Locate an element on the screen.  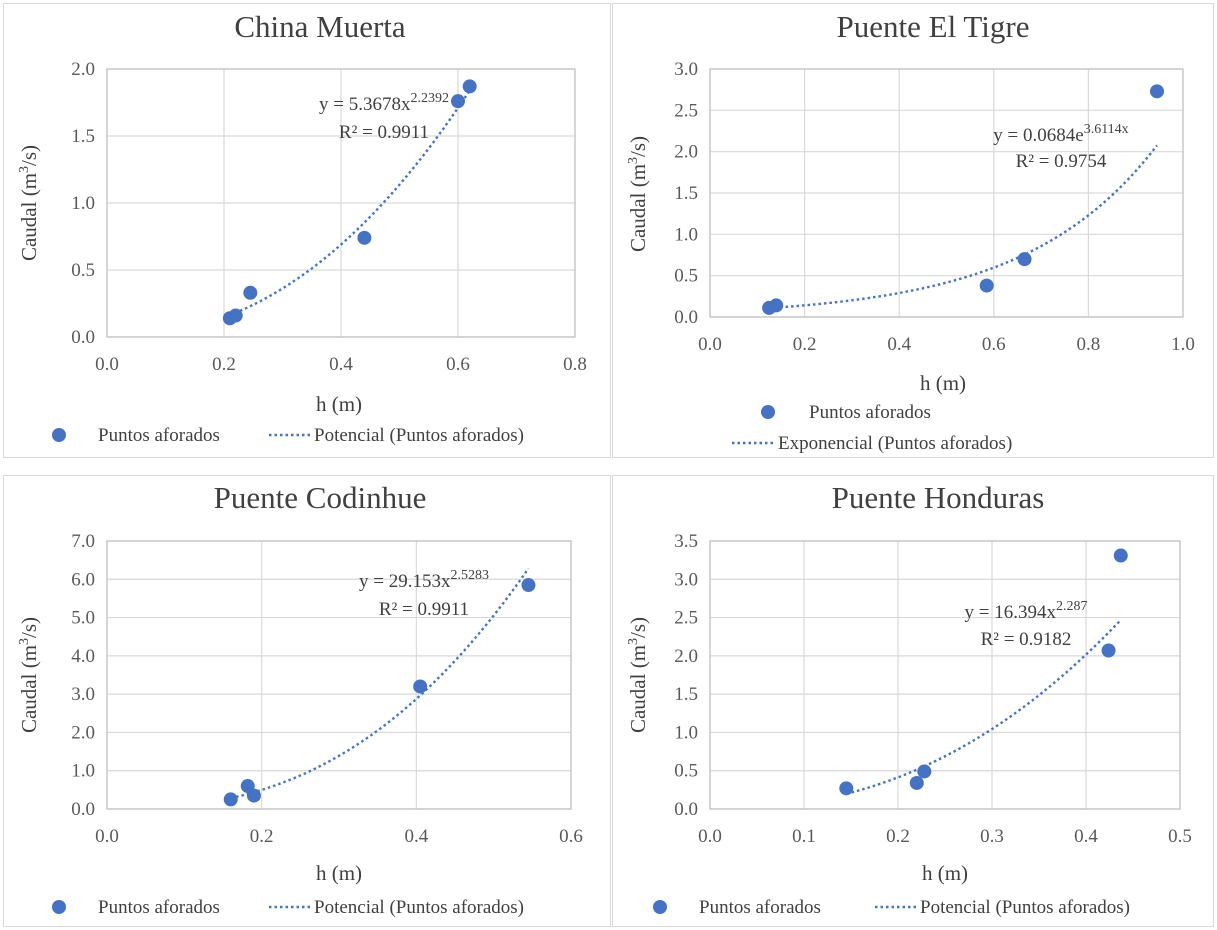
y-tick-label: 6.0 is located at coordinates (83, 579).